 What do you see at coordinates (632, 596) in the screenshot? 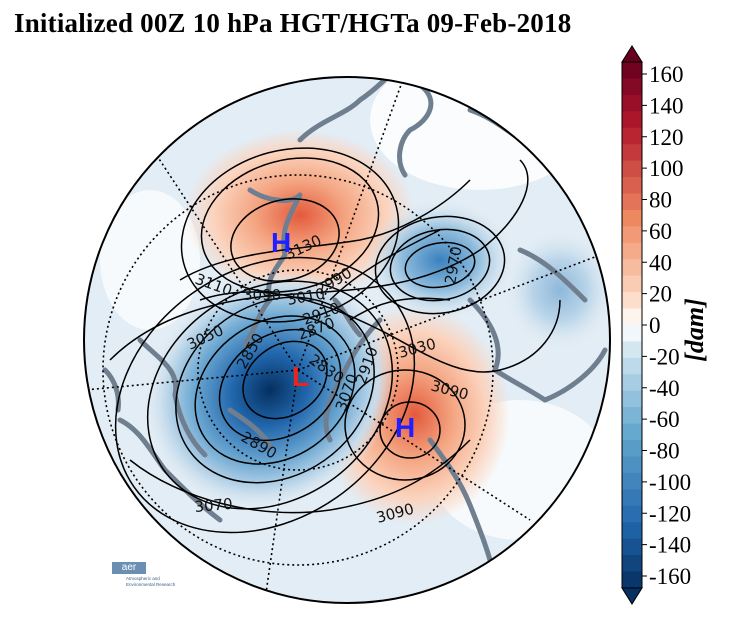
I see `colorbar-min-arrow` at bounding box center [632, 596].